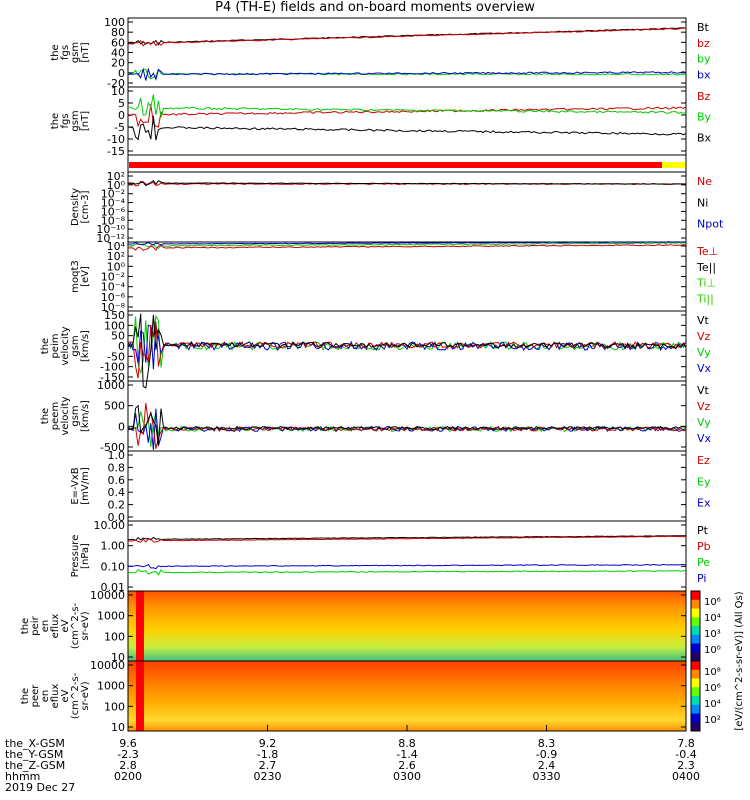 Image resolution: width=750 pixels, height=800 pixels. What do you see at coordinates (546, 754) in the screenshot?
I see `xtick-y: -0.9` at bounding box center [546, 754].